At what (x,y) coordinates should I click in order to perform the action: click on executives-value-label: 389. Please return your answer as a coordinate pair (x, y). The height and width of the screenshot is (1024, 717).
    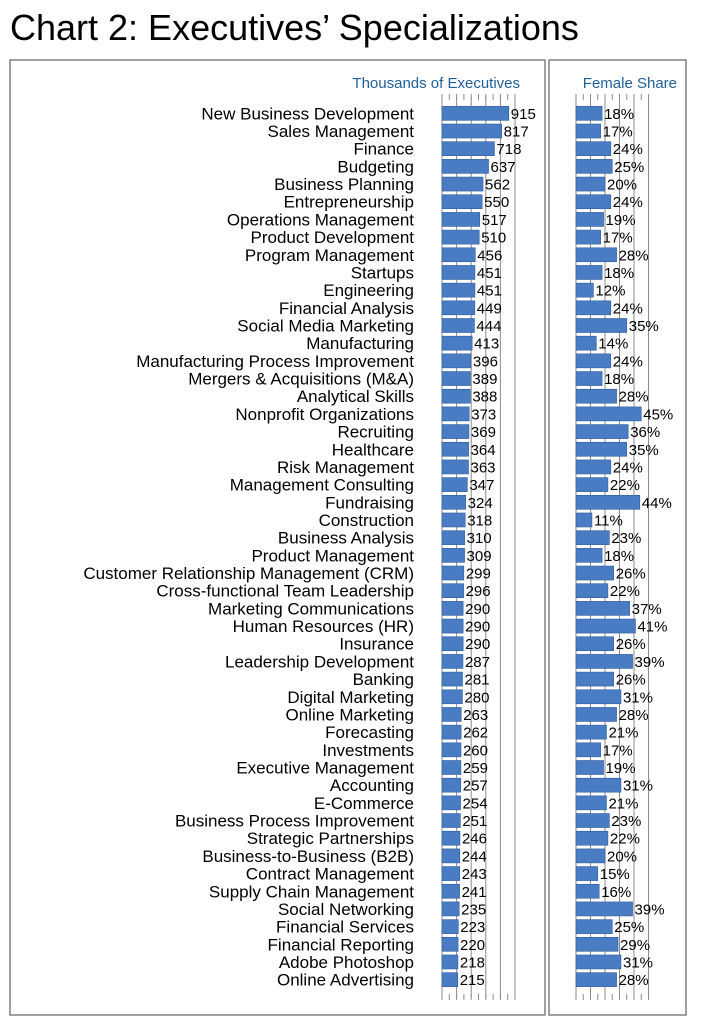
    Looking at the image, I should click on (484, 379).